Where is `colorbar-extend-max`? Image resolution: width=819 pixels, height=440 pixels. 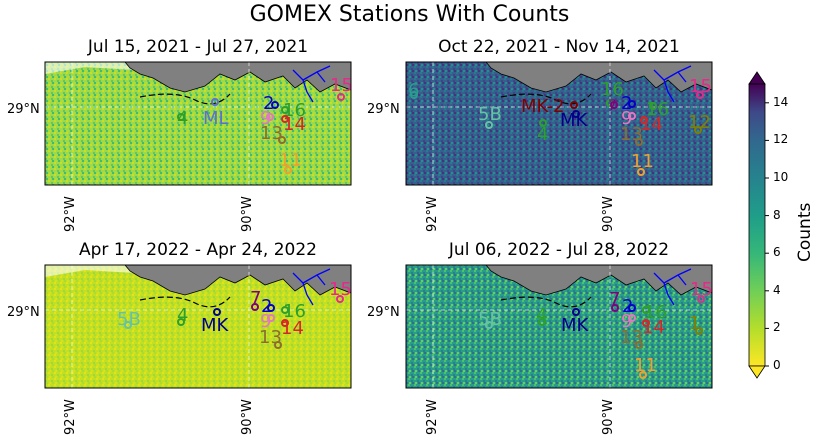
colorbar-extend-max is located at coordinates (757, 78).